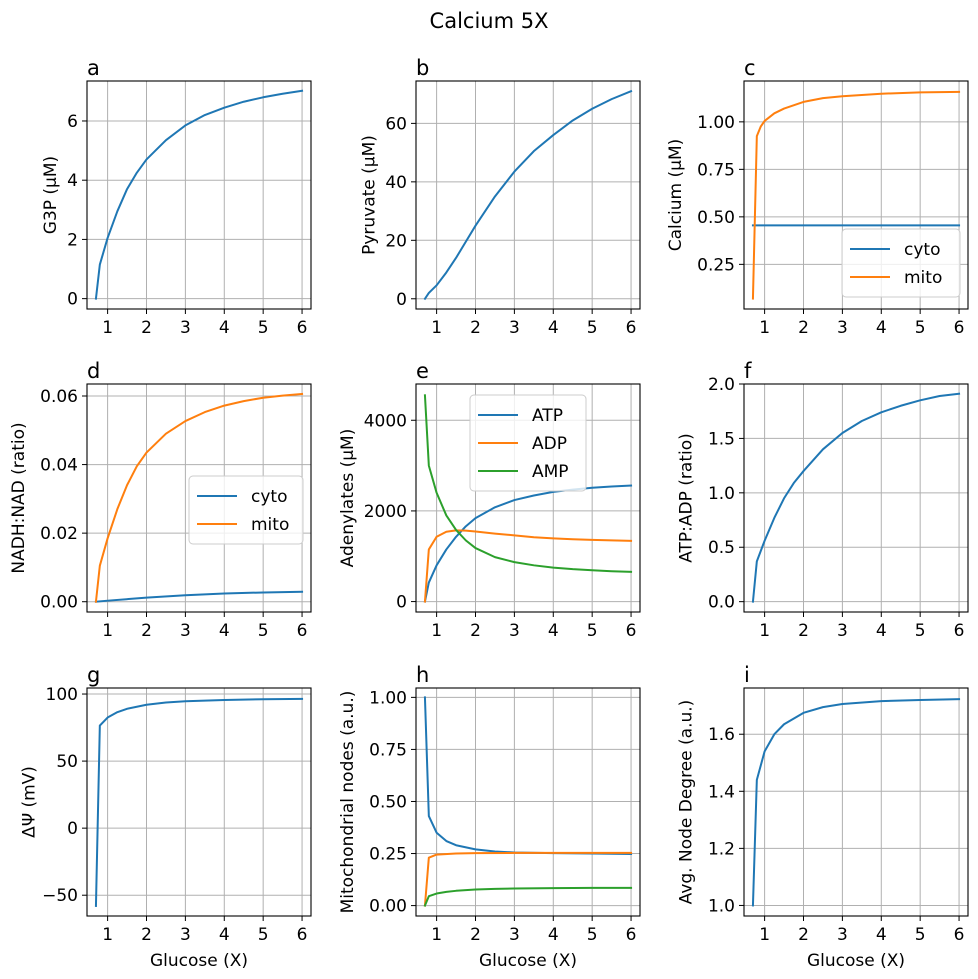 The height and width of the screenshot is (979, 978). I want to click on panel-title: h, so click(422, 675).